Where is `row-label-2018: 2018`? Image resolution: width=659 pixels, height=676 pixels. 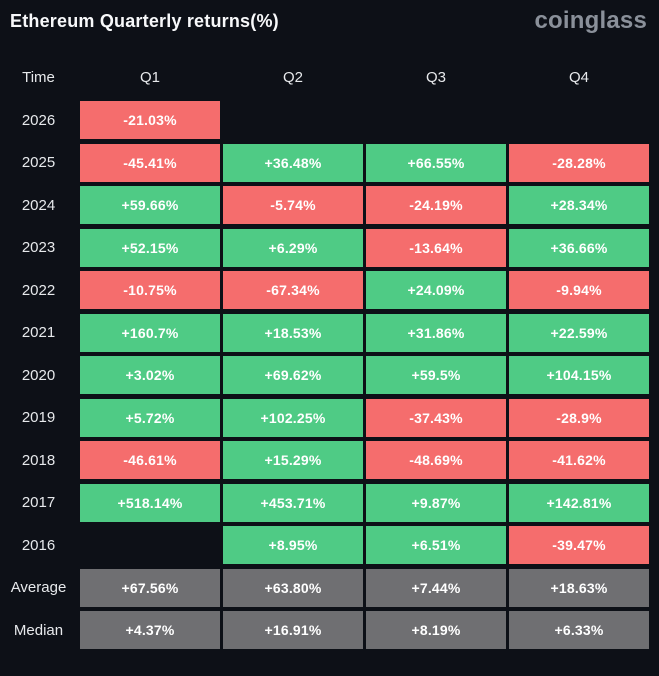
row-label-2018: 2018 is located at coordinates (38, 460).